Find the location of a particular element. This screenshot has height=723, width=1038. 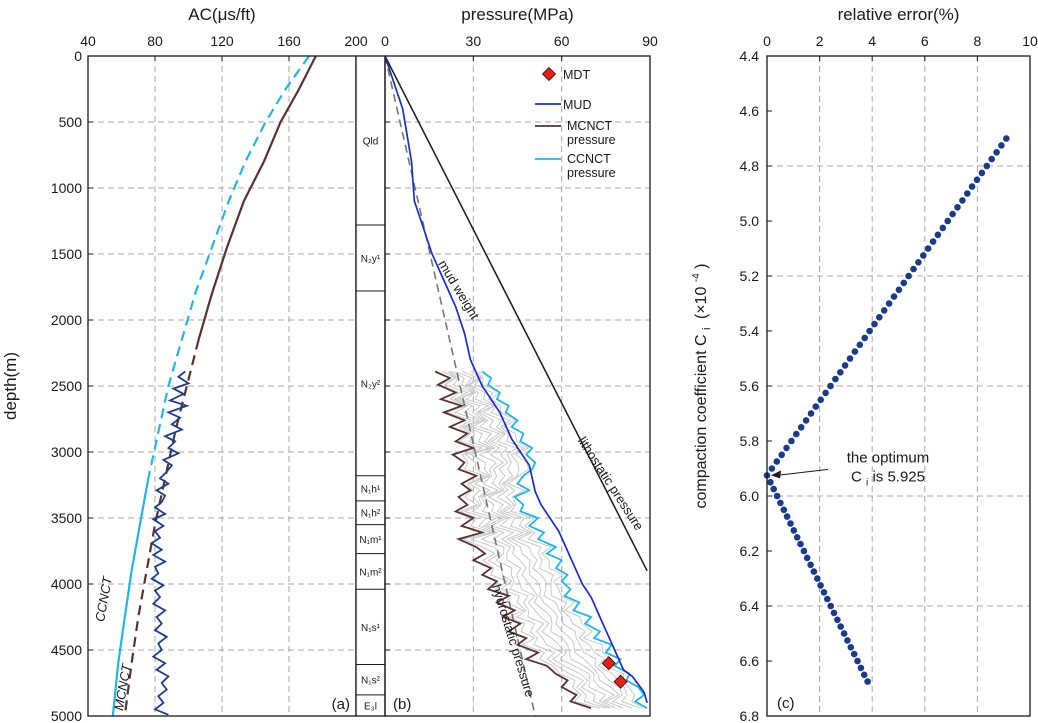

panel-b-grey-pressure-curves is located at coordinates (541, 540).